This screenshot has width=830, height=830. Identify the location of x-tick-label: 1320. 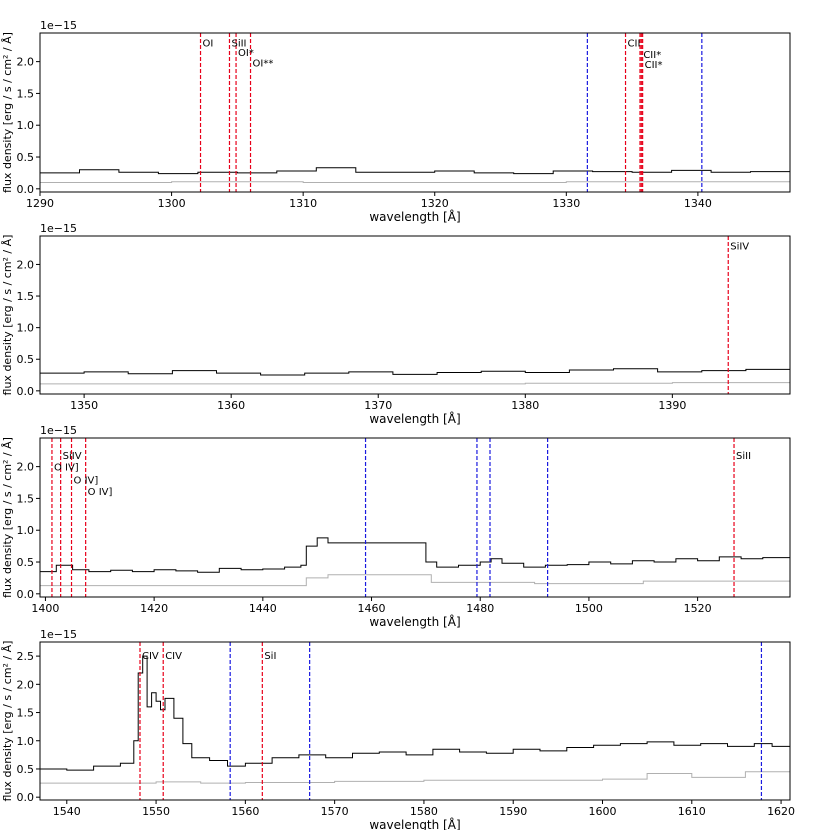
(435, 203).